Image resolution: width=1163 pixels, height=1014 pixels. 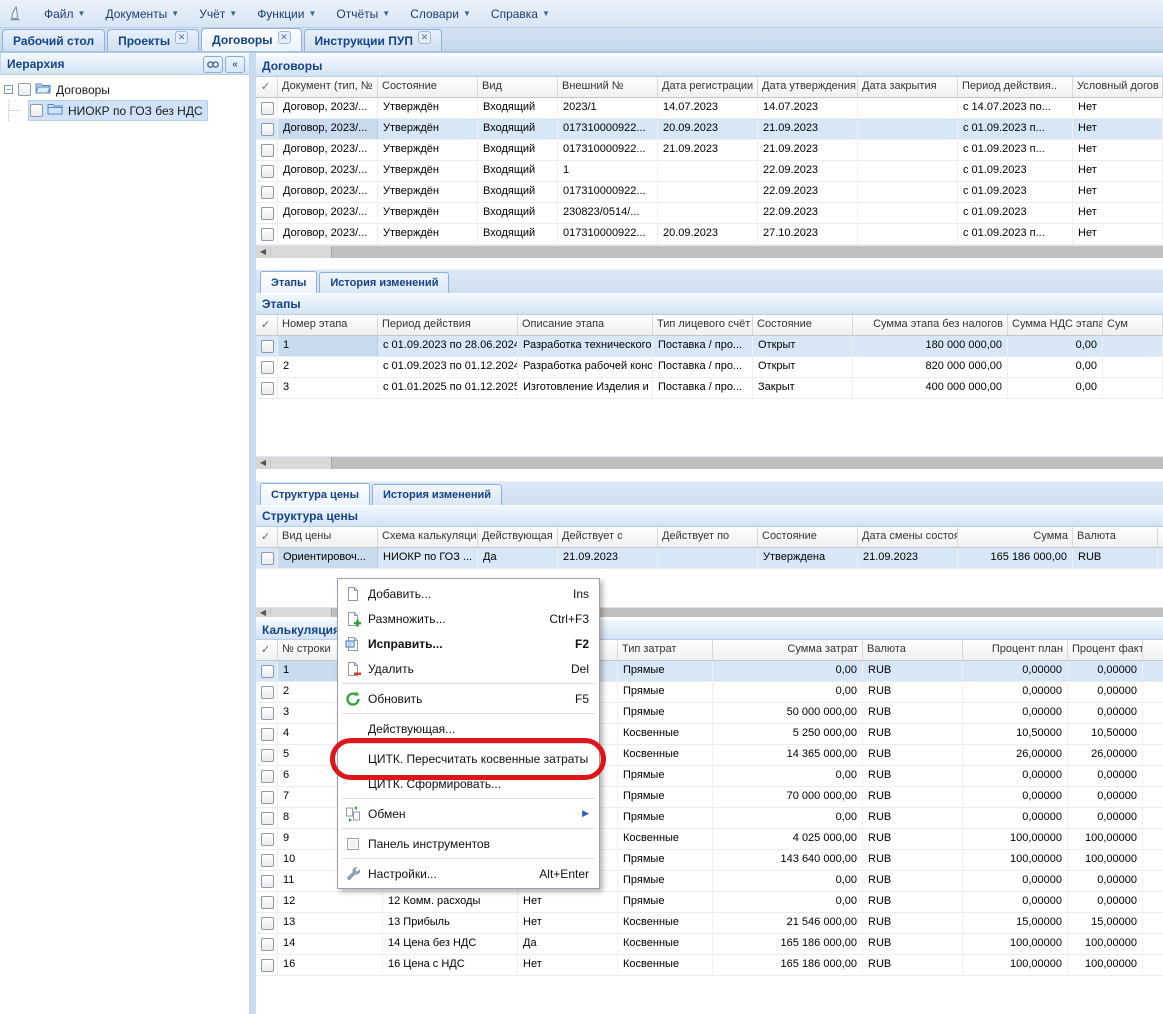 I want to click on context-menu-item-9: Обмен ▶, so click(x=468, y=813).